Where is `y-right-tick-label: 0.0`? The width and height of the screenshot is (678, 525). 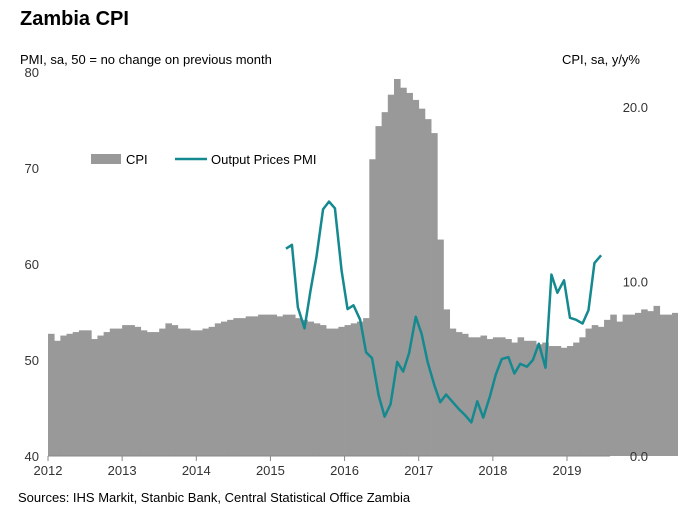
y-right-tick-label: 0.0 is located at coordinates (639, 456).